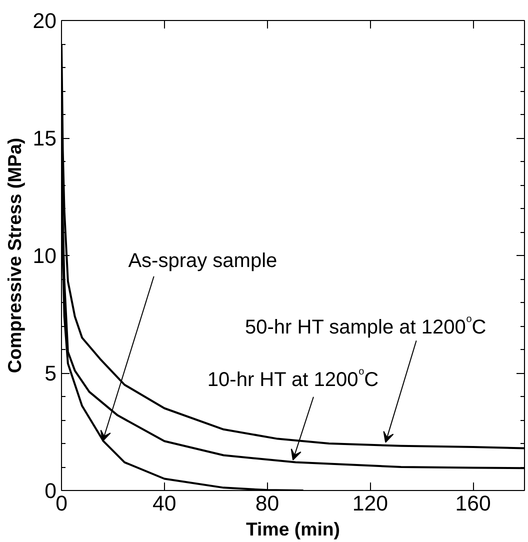  Describe the element at coordinates (473, 504) in the screenshot. I see `x-tick-label: 160` at that location.